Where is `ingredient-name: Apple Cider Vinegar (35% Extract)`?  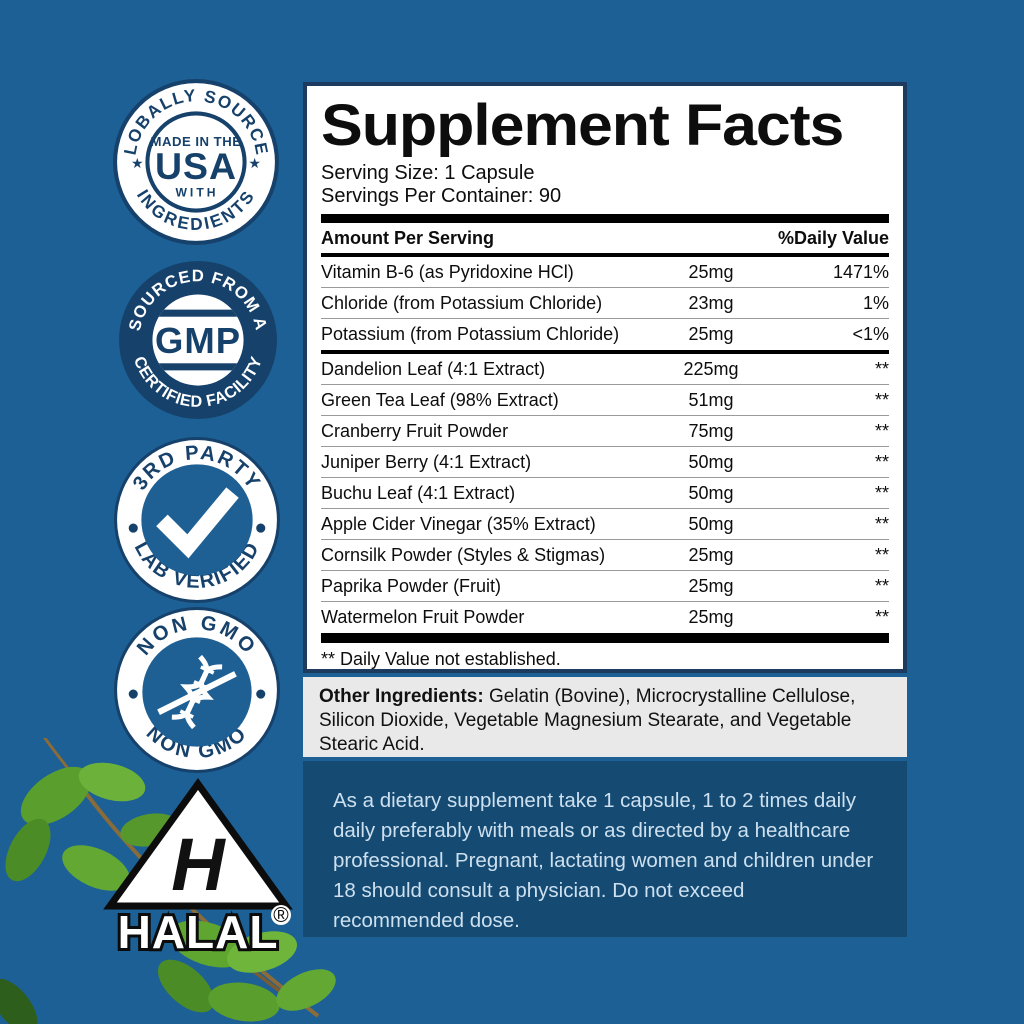 ingredient-name: Apple Cider Vinegar (35% Extract) is located at coordinates (458, 523).